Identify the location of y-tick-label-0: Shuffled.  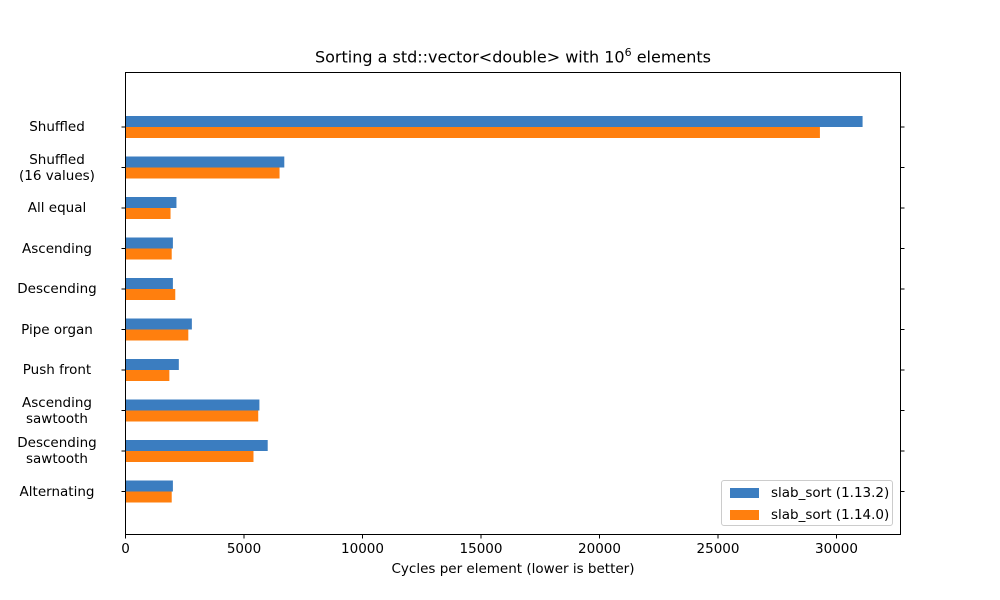
(57, 127).